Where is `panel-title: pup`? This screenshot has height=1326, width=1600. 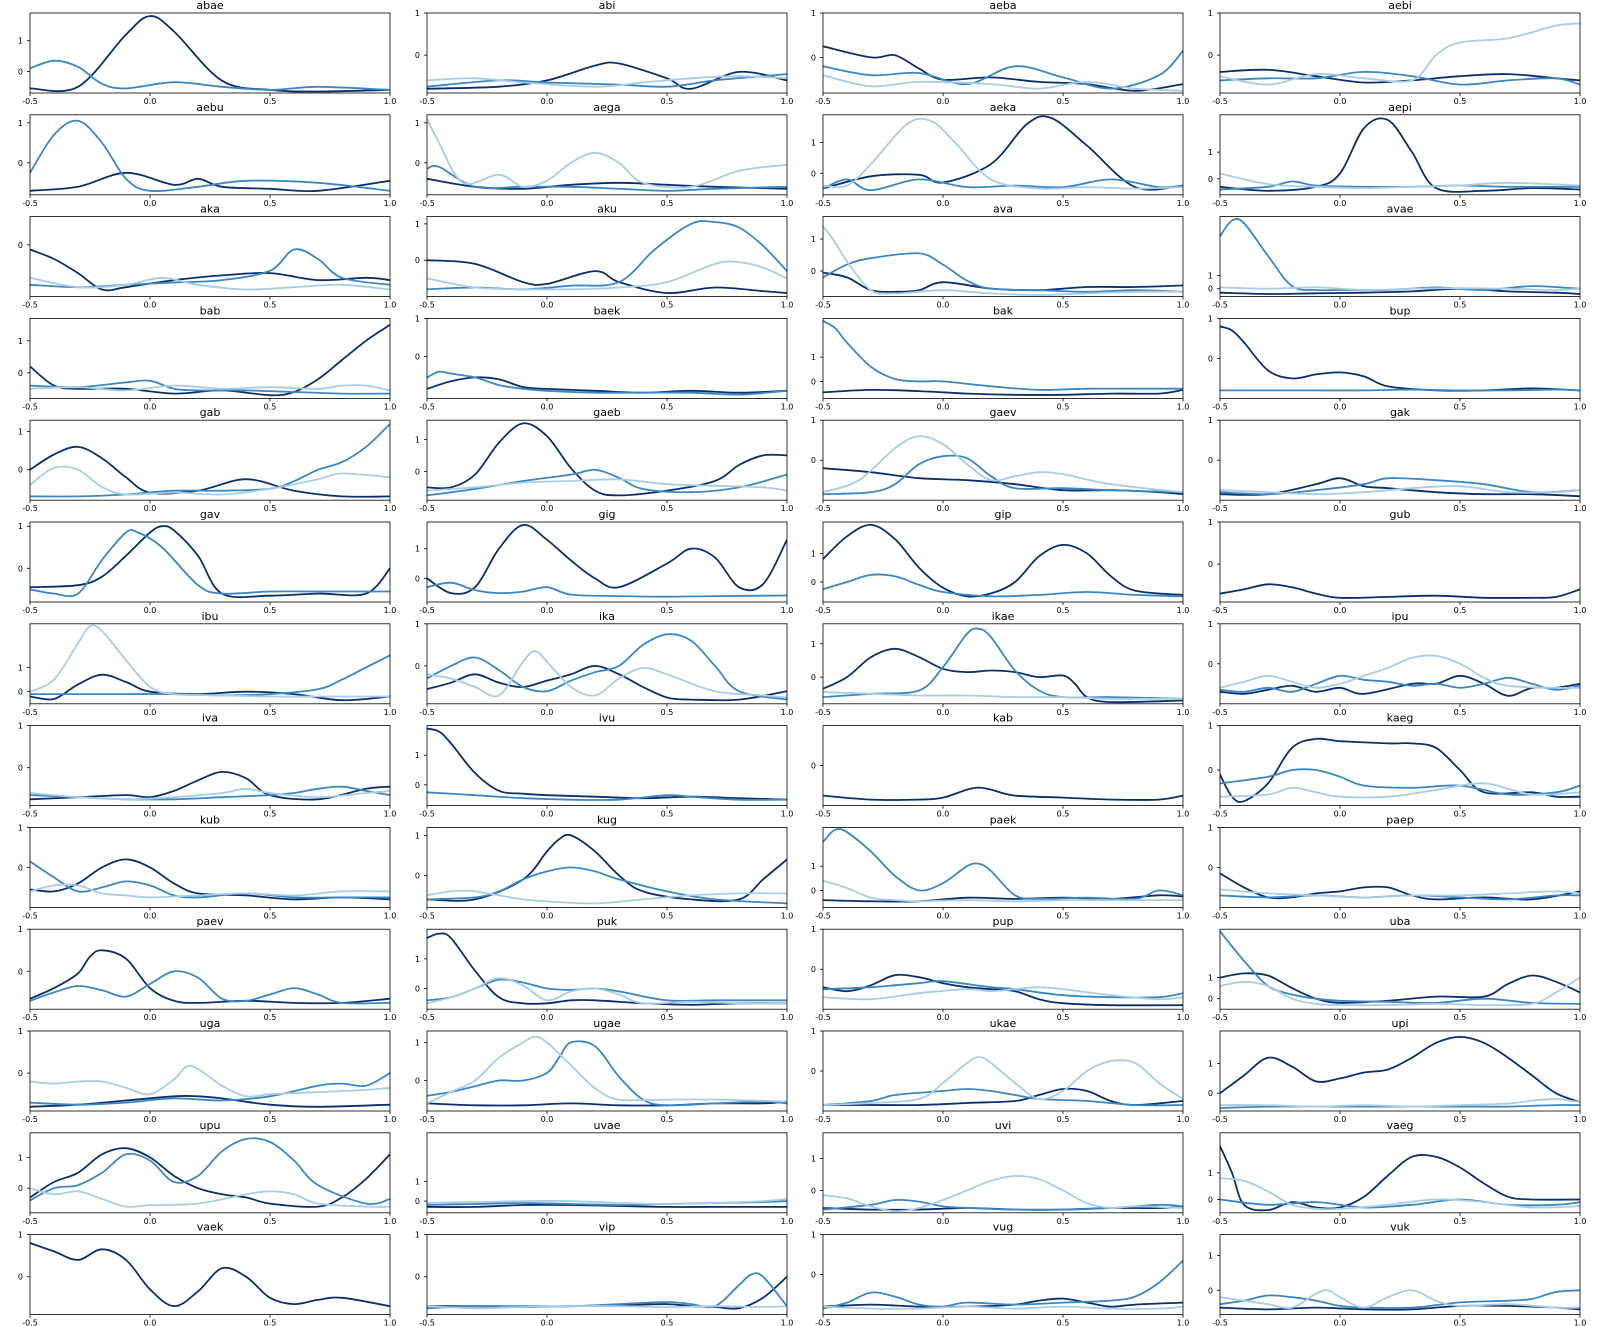
panel-title: pup is located at coordinates (1003, 921).